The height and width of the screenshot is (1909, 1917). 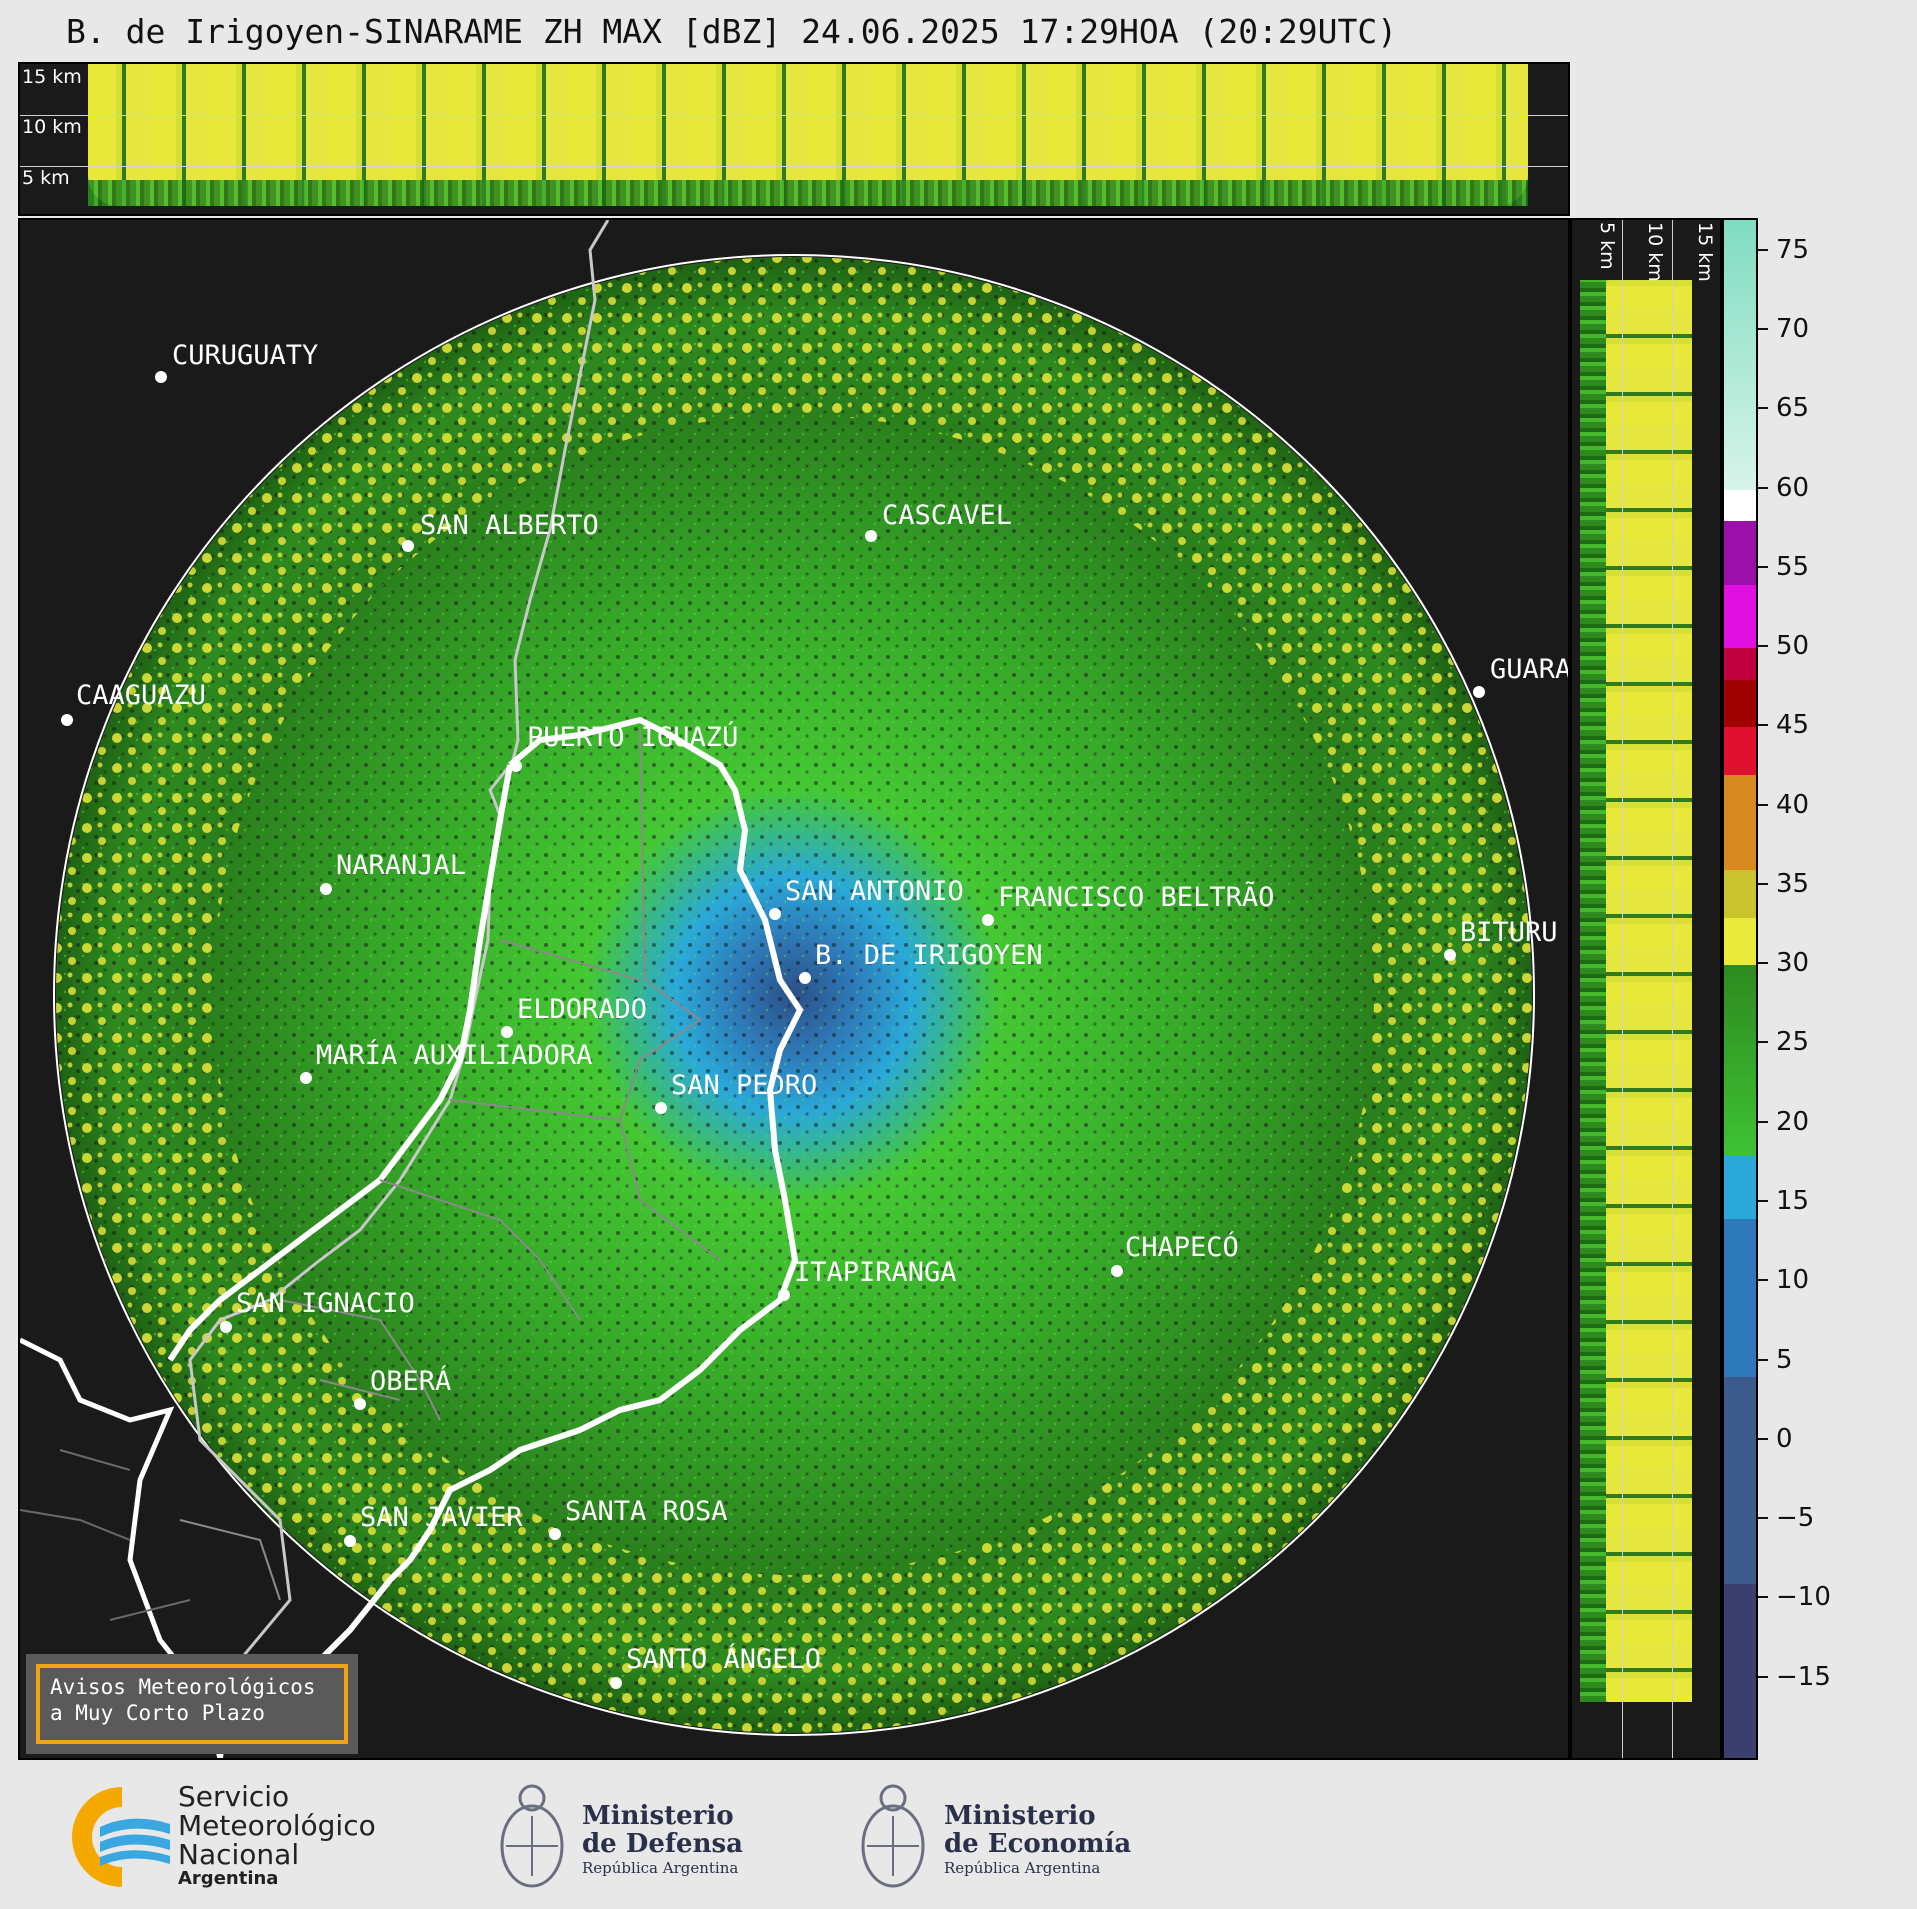 I want to click on colorbar-tick-label: 40, so click(x=1793, y=804).